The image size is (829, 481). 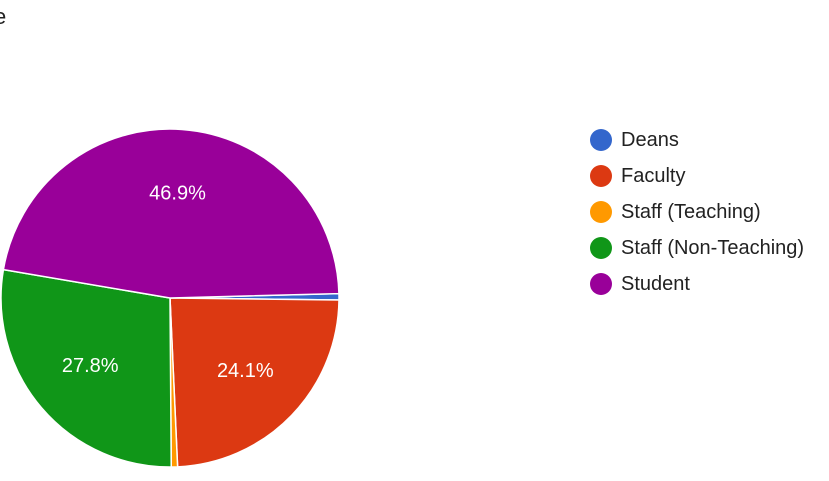 I want to click on legend-item: Student, so click(x=640, y=284).